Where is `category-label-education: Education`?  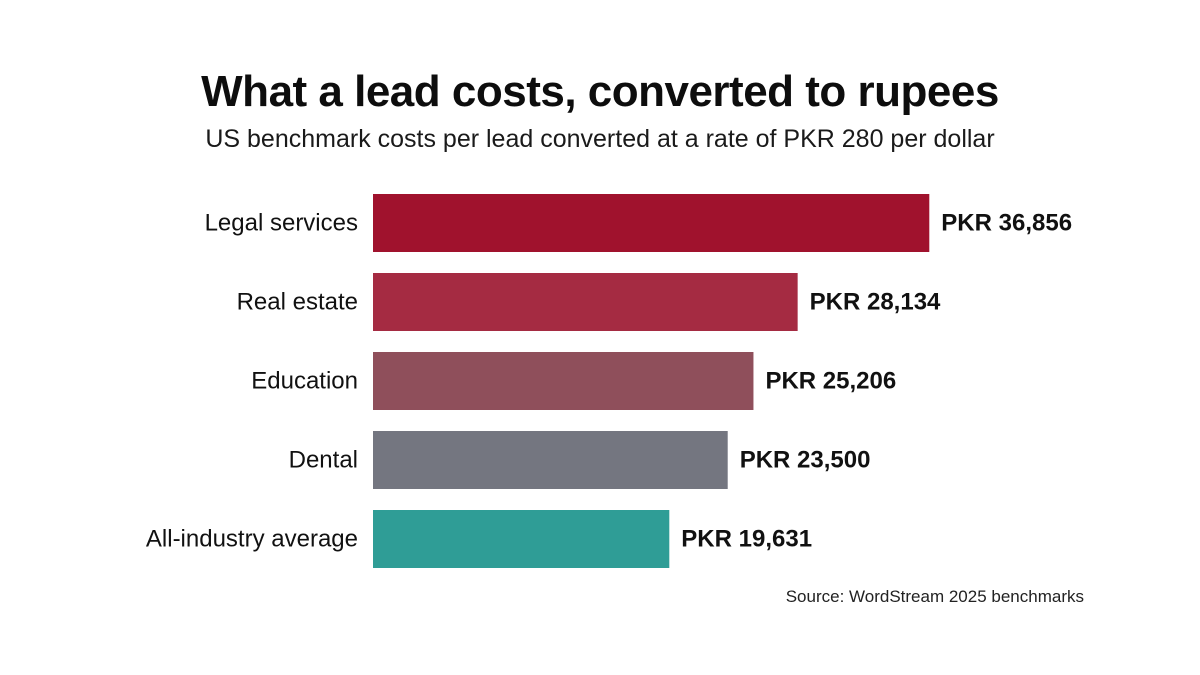
category-label-education: Education is located at coordinates (304, 381).